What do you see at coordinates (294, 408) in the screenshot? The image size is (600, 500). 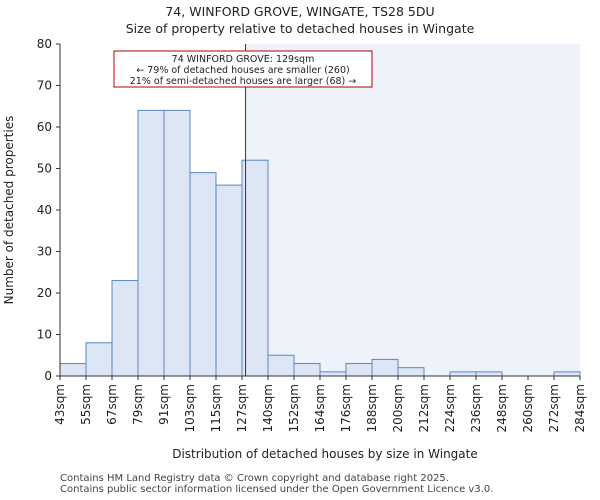 I see `x-tick-label: 152sqm` at bounding box center [294, 408].